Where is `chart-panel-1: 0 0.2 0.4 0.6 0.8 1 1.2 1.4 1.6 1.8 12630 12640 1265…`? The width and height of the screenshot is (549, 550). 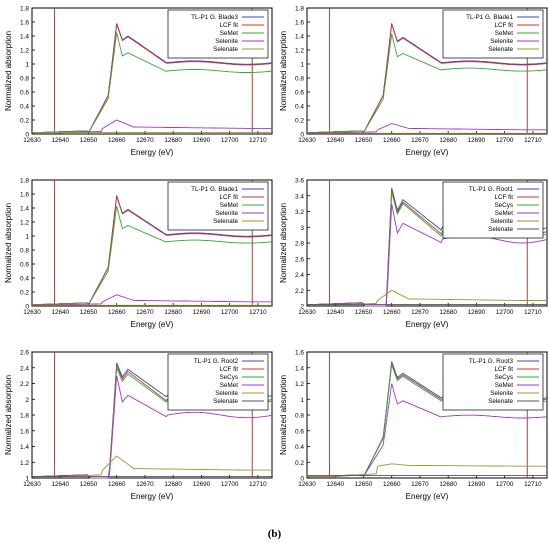 chart-panel-1: 0 0.2 0.4 0.6 0.8 1 1.2 1.4 1.6 1.8 12630 12640 1265… is located at coordinates (138, 81).